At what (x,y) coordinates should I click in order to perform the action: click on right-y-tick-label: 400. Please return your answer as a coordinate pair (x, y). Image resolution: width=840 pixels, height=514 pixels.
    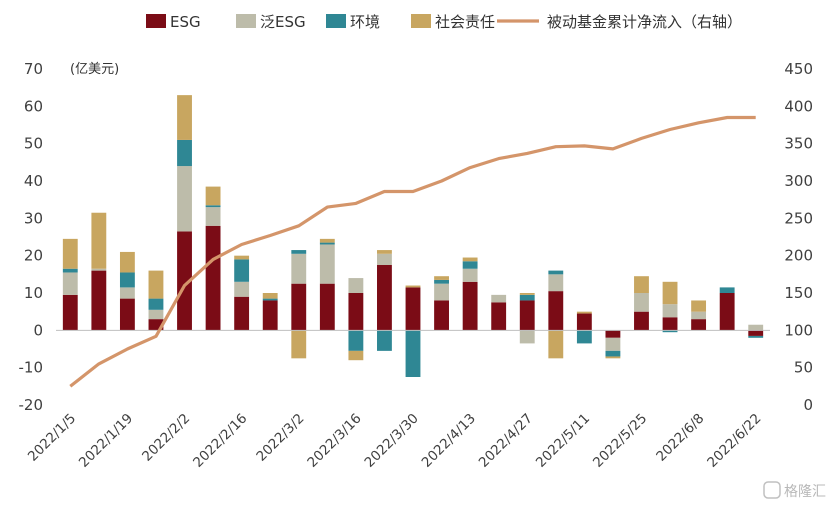
    Looking at the image, I should click on (798, 106).